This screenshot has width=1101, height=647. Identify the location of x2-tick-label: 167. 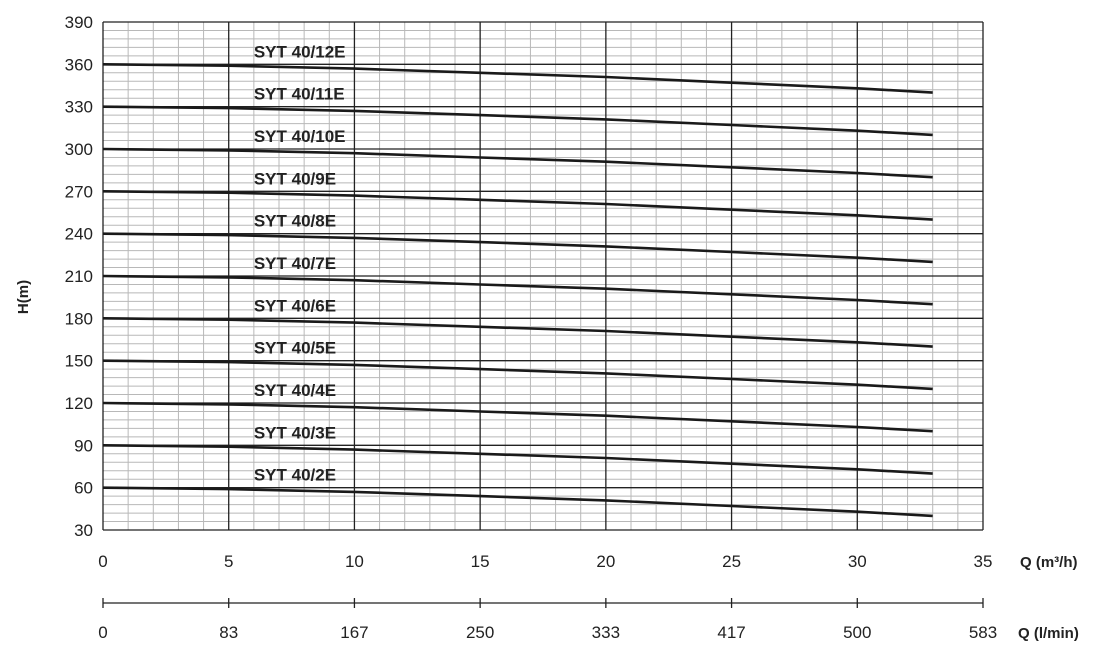
(354, 632).